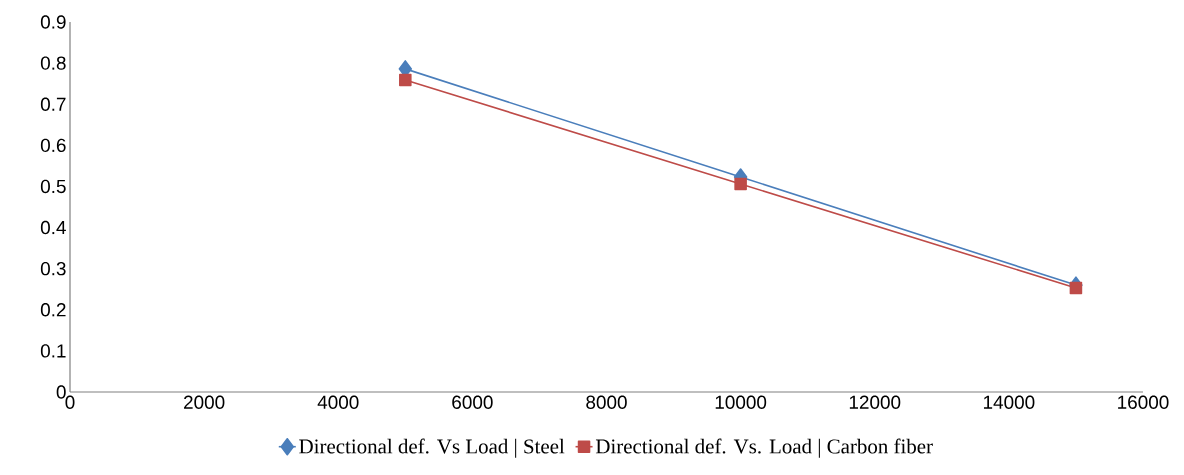  I want to click on x-tick-label: 8000, so click(606, 402).